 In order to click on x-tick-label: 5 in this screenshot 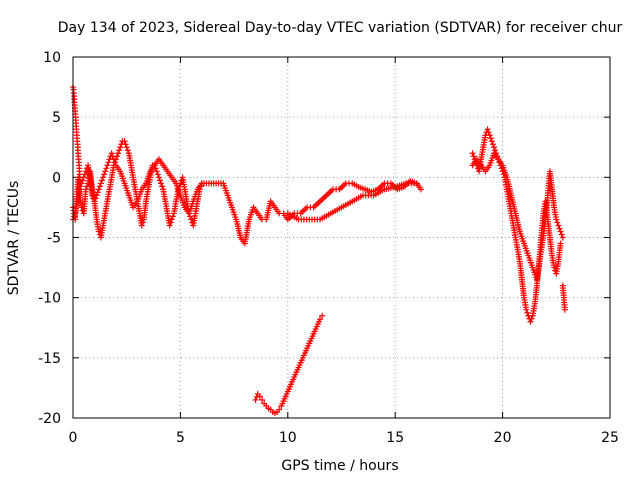, I will do `click(180, 438)`.